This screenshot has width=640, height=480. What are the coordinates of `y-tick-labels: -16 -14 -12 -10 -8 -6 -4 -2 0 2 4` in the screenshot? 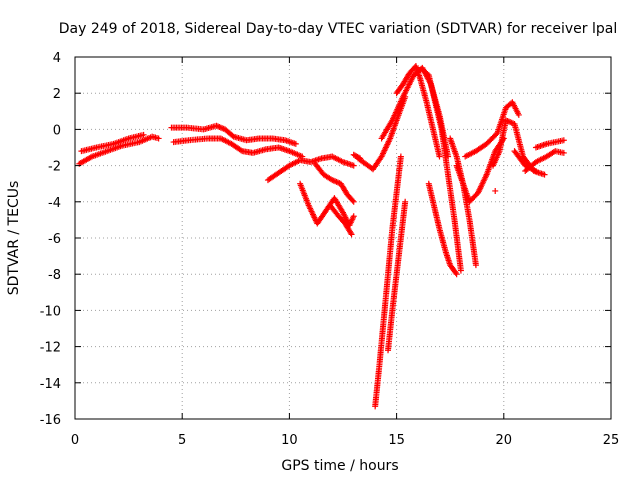 It's located at (50, 239).